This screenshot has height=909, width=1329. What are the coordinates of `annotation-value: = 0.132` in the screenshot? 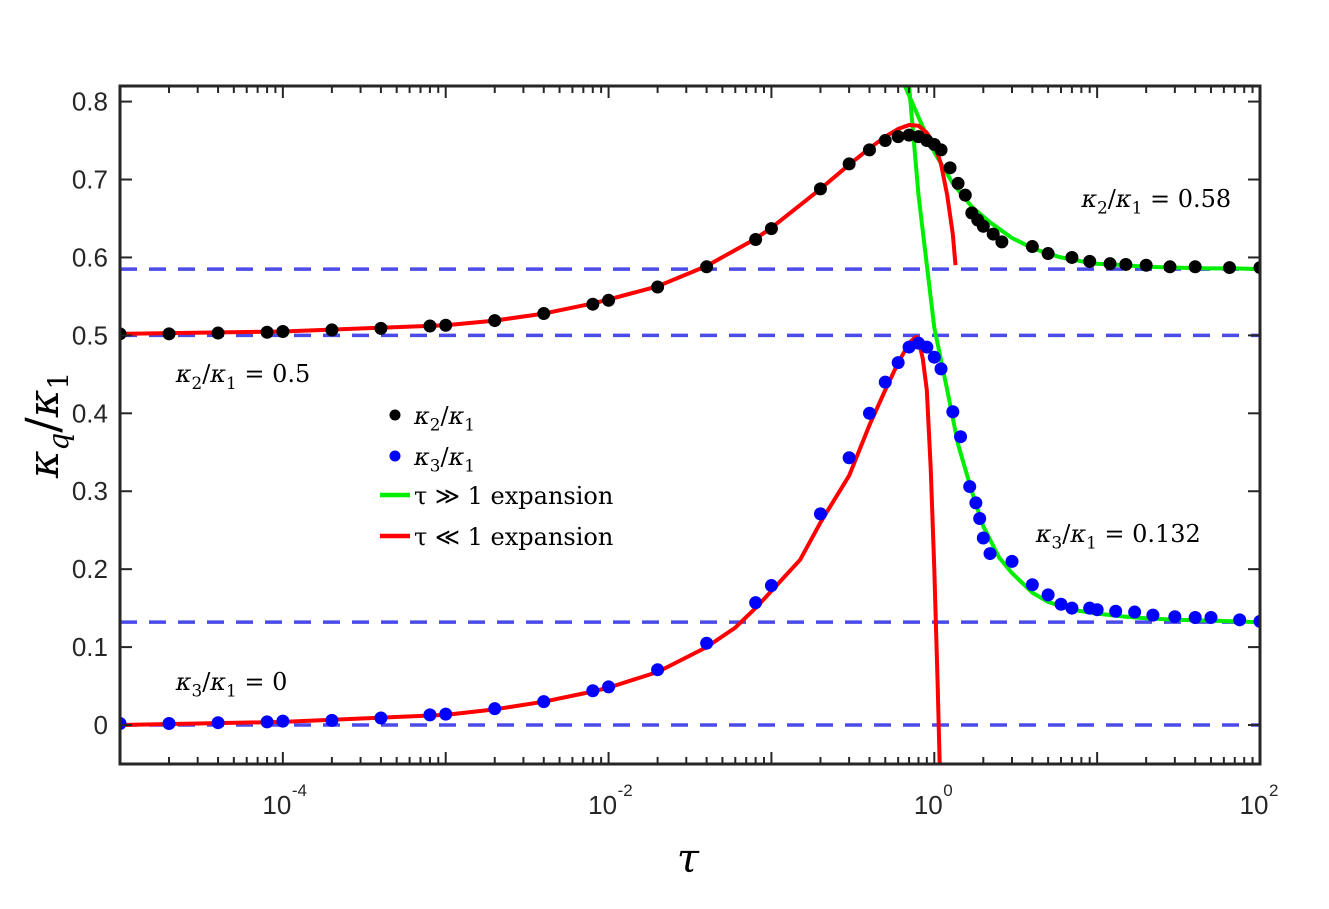 It's located at (1149, 534).